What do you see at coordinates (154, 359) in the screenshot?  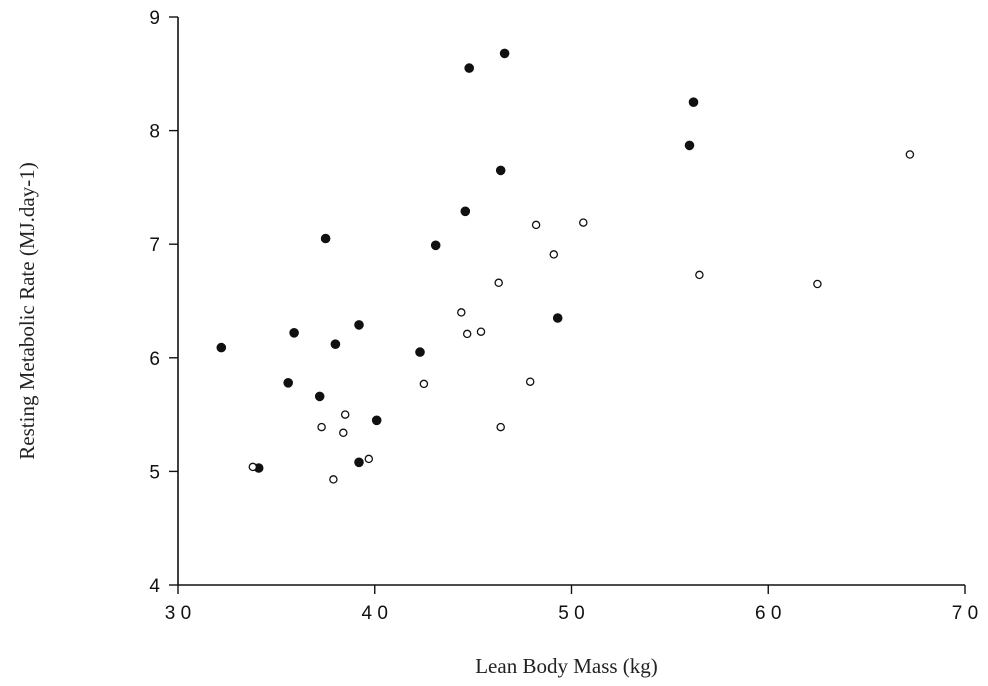 I see `y-tick-label: 6` at bounding box center [154, 359].